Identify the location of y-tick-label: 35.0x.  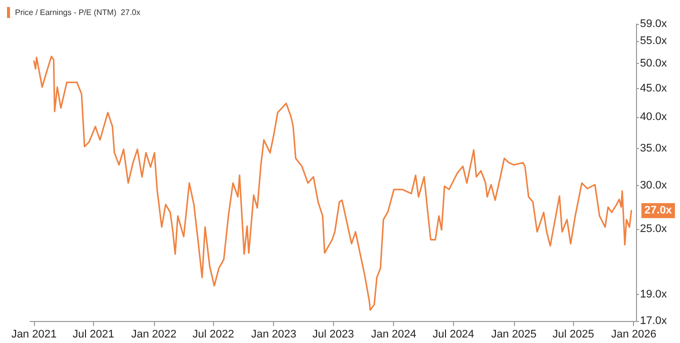
(654, 148).